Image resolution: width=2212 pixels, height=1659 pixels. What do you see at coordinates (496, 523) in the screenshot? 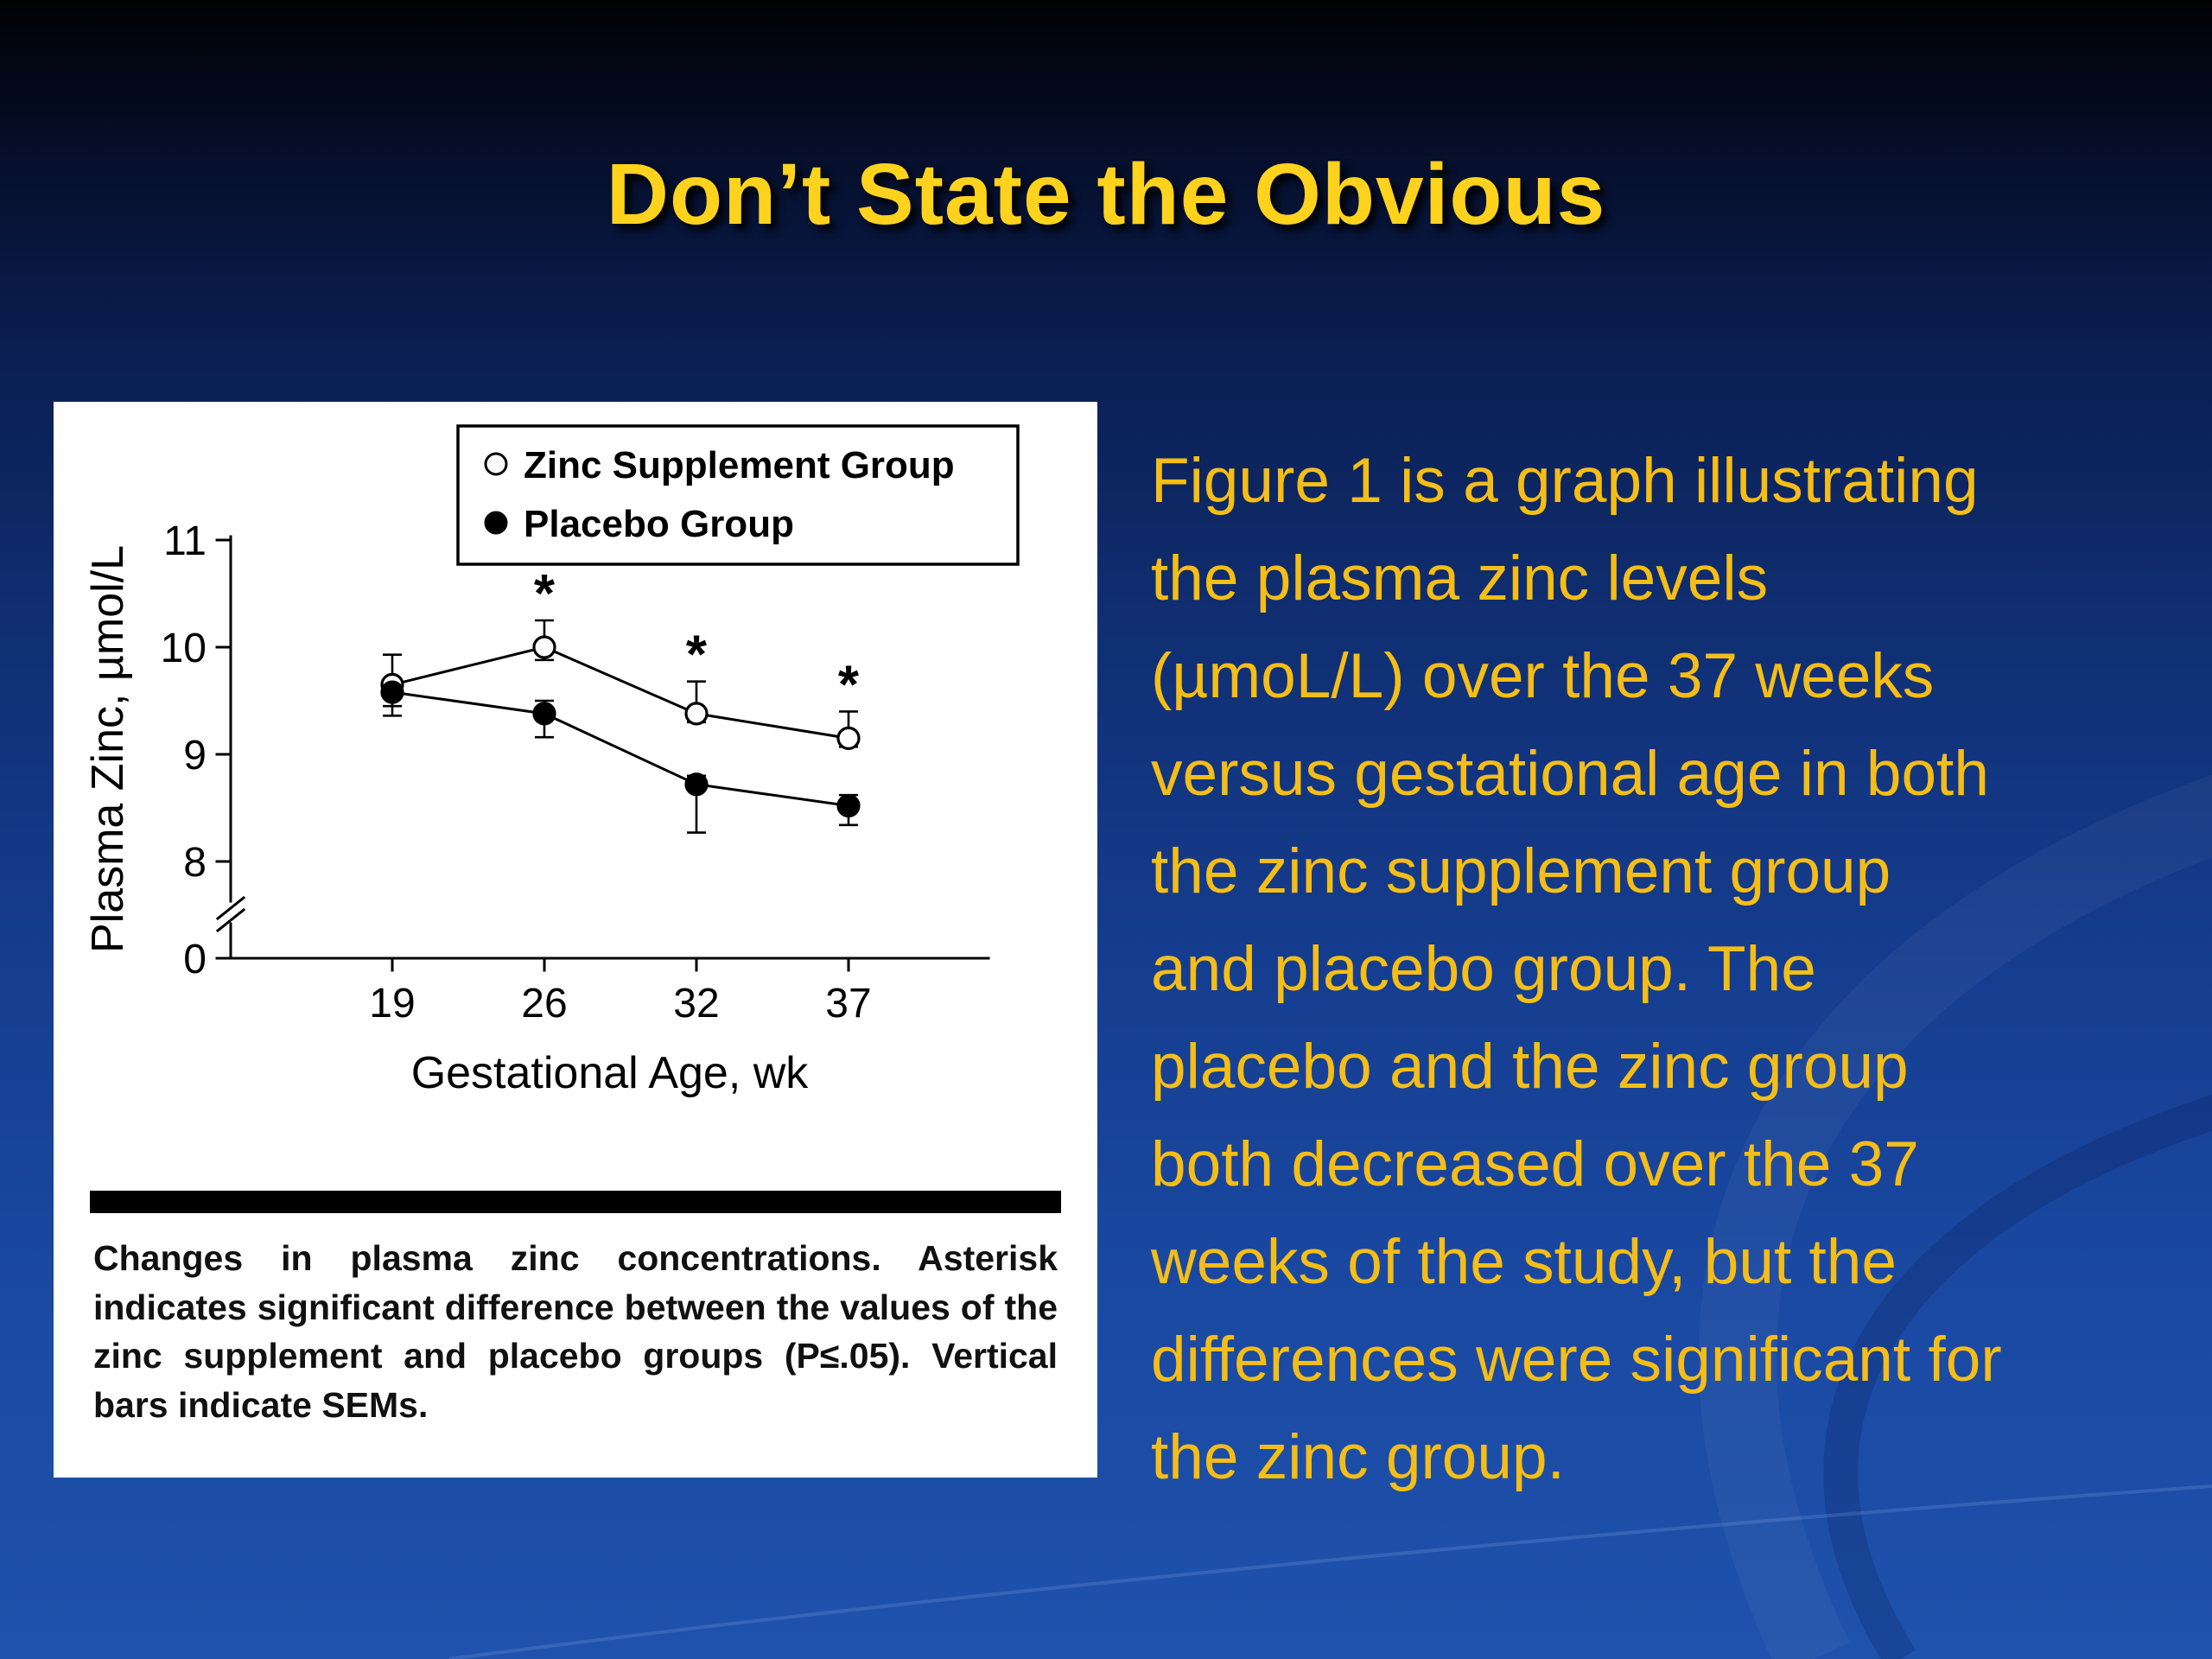
I see `legend-marker-filled-circle` at bounding box center [496, 523].